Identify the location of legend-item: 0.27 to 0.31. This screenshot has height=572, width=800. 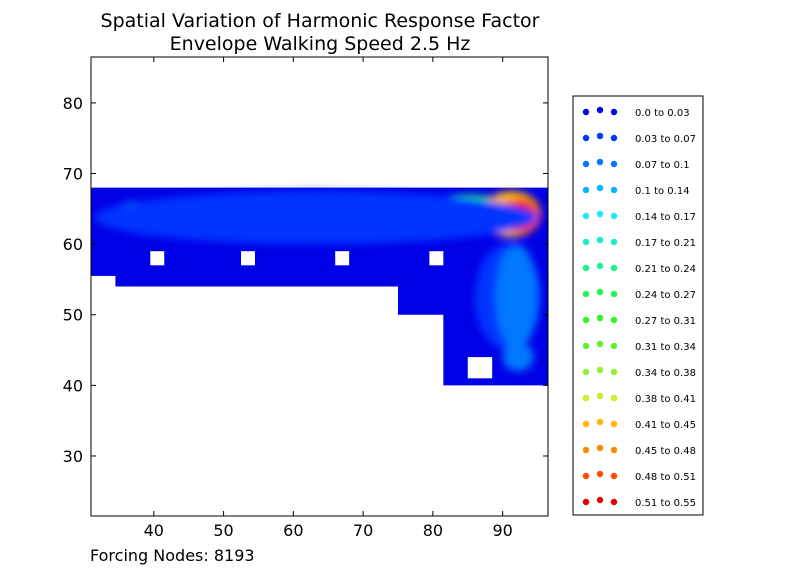
(639, 320).